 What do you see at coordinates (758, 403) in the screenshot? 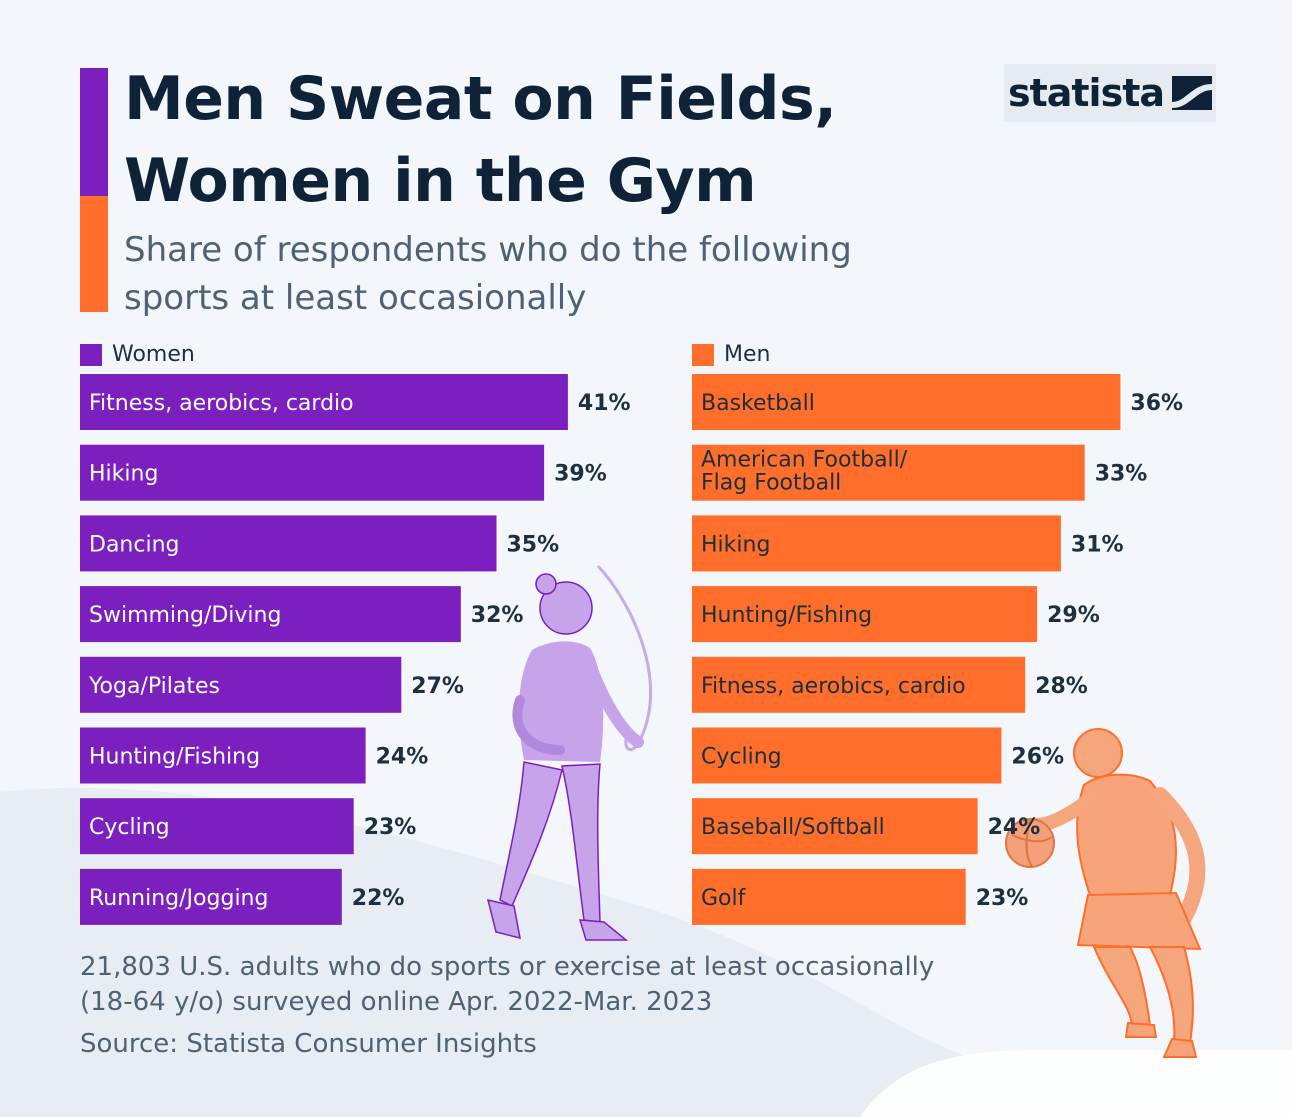
I see `category-label: Basketball` at bounding box center [758, 403].